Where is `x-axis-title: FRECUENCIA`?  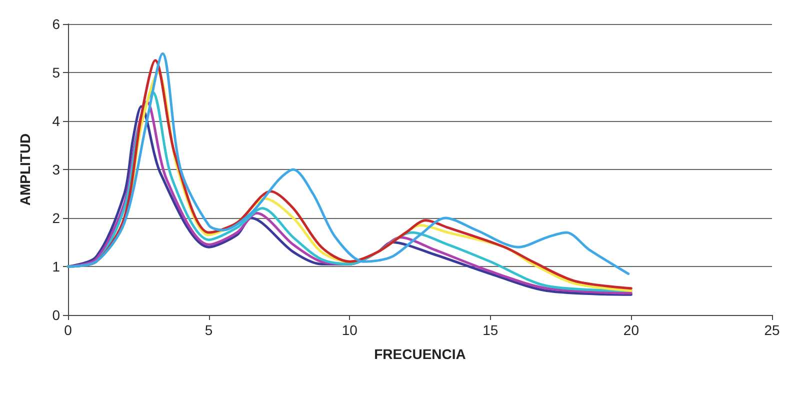 x-axis-title: FRECUENCIA is located at coordinates (420, 354).